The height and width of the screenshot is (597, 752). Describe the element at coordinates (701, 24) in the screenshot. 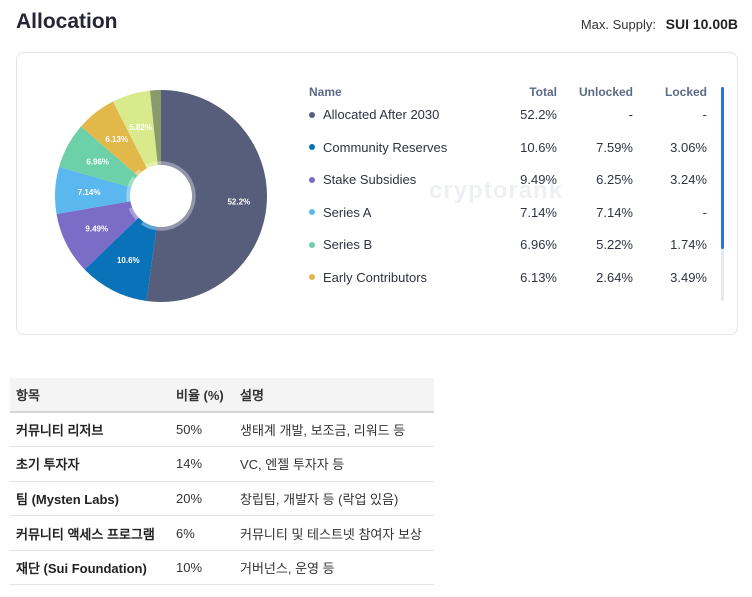

I see `max-supply-value: SUI 10.00B` at that location.